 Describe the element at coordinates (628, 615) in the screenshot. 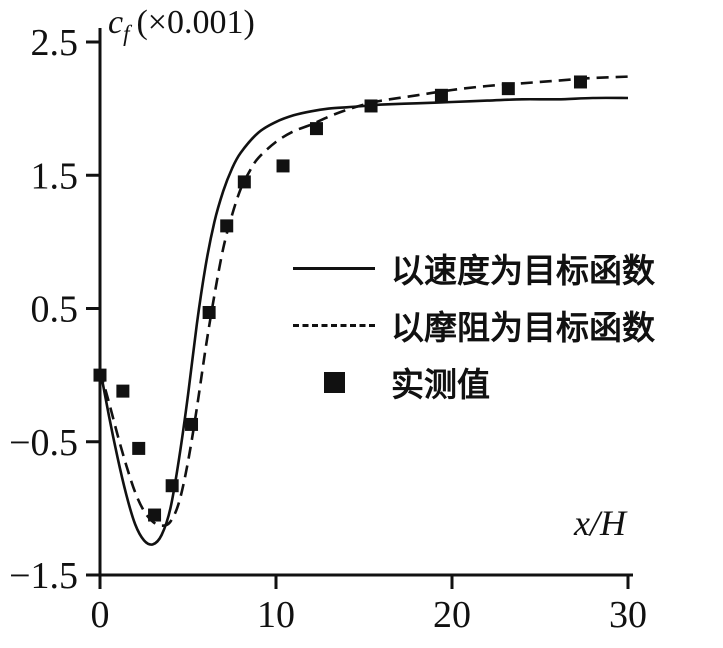

I see `x-tick-label: 30` at that location.